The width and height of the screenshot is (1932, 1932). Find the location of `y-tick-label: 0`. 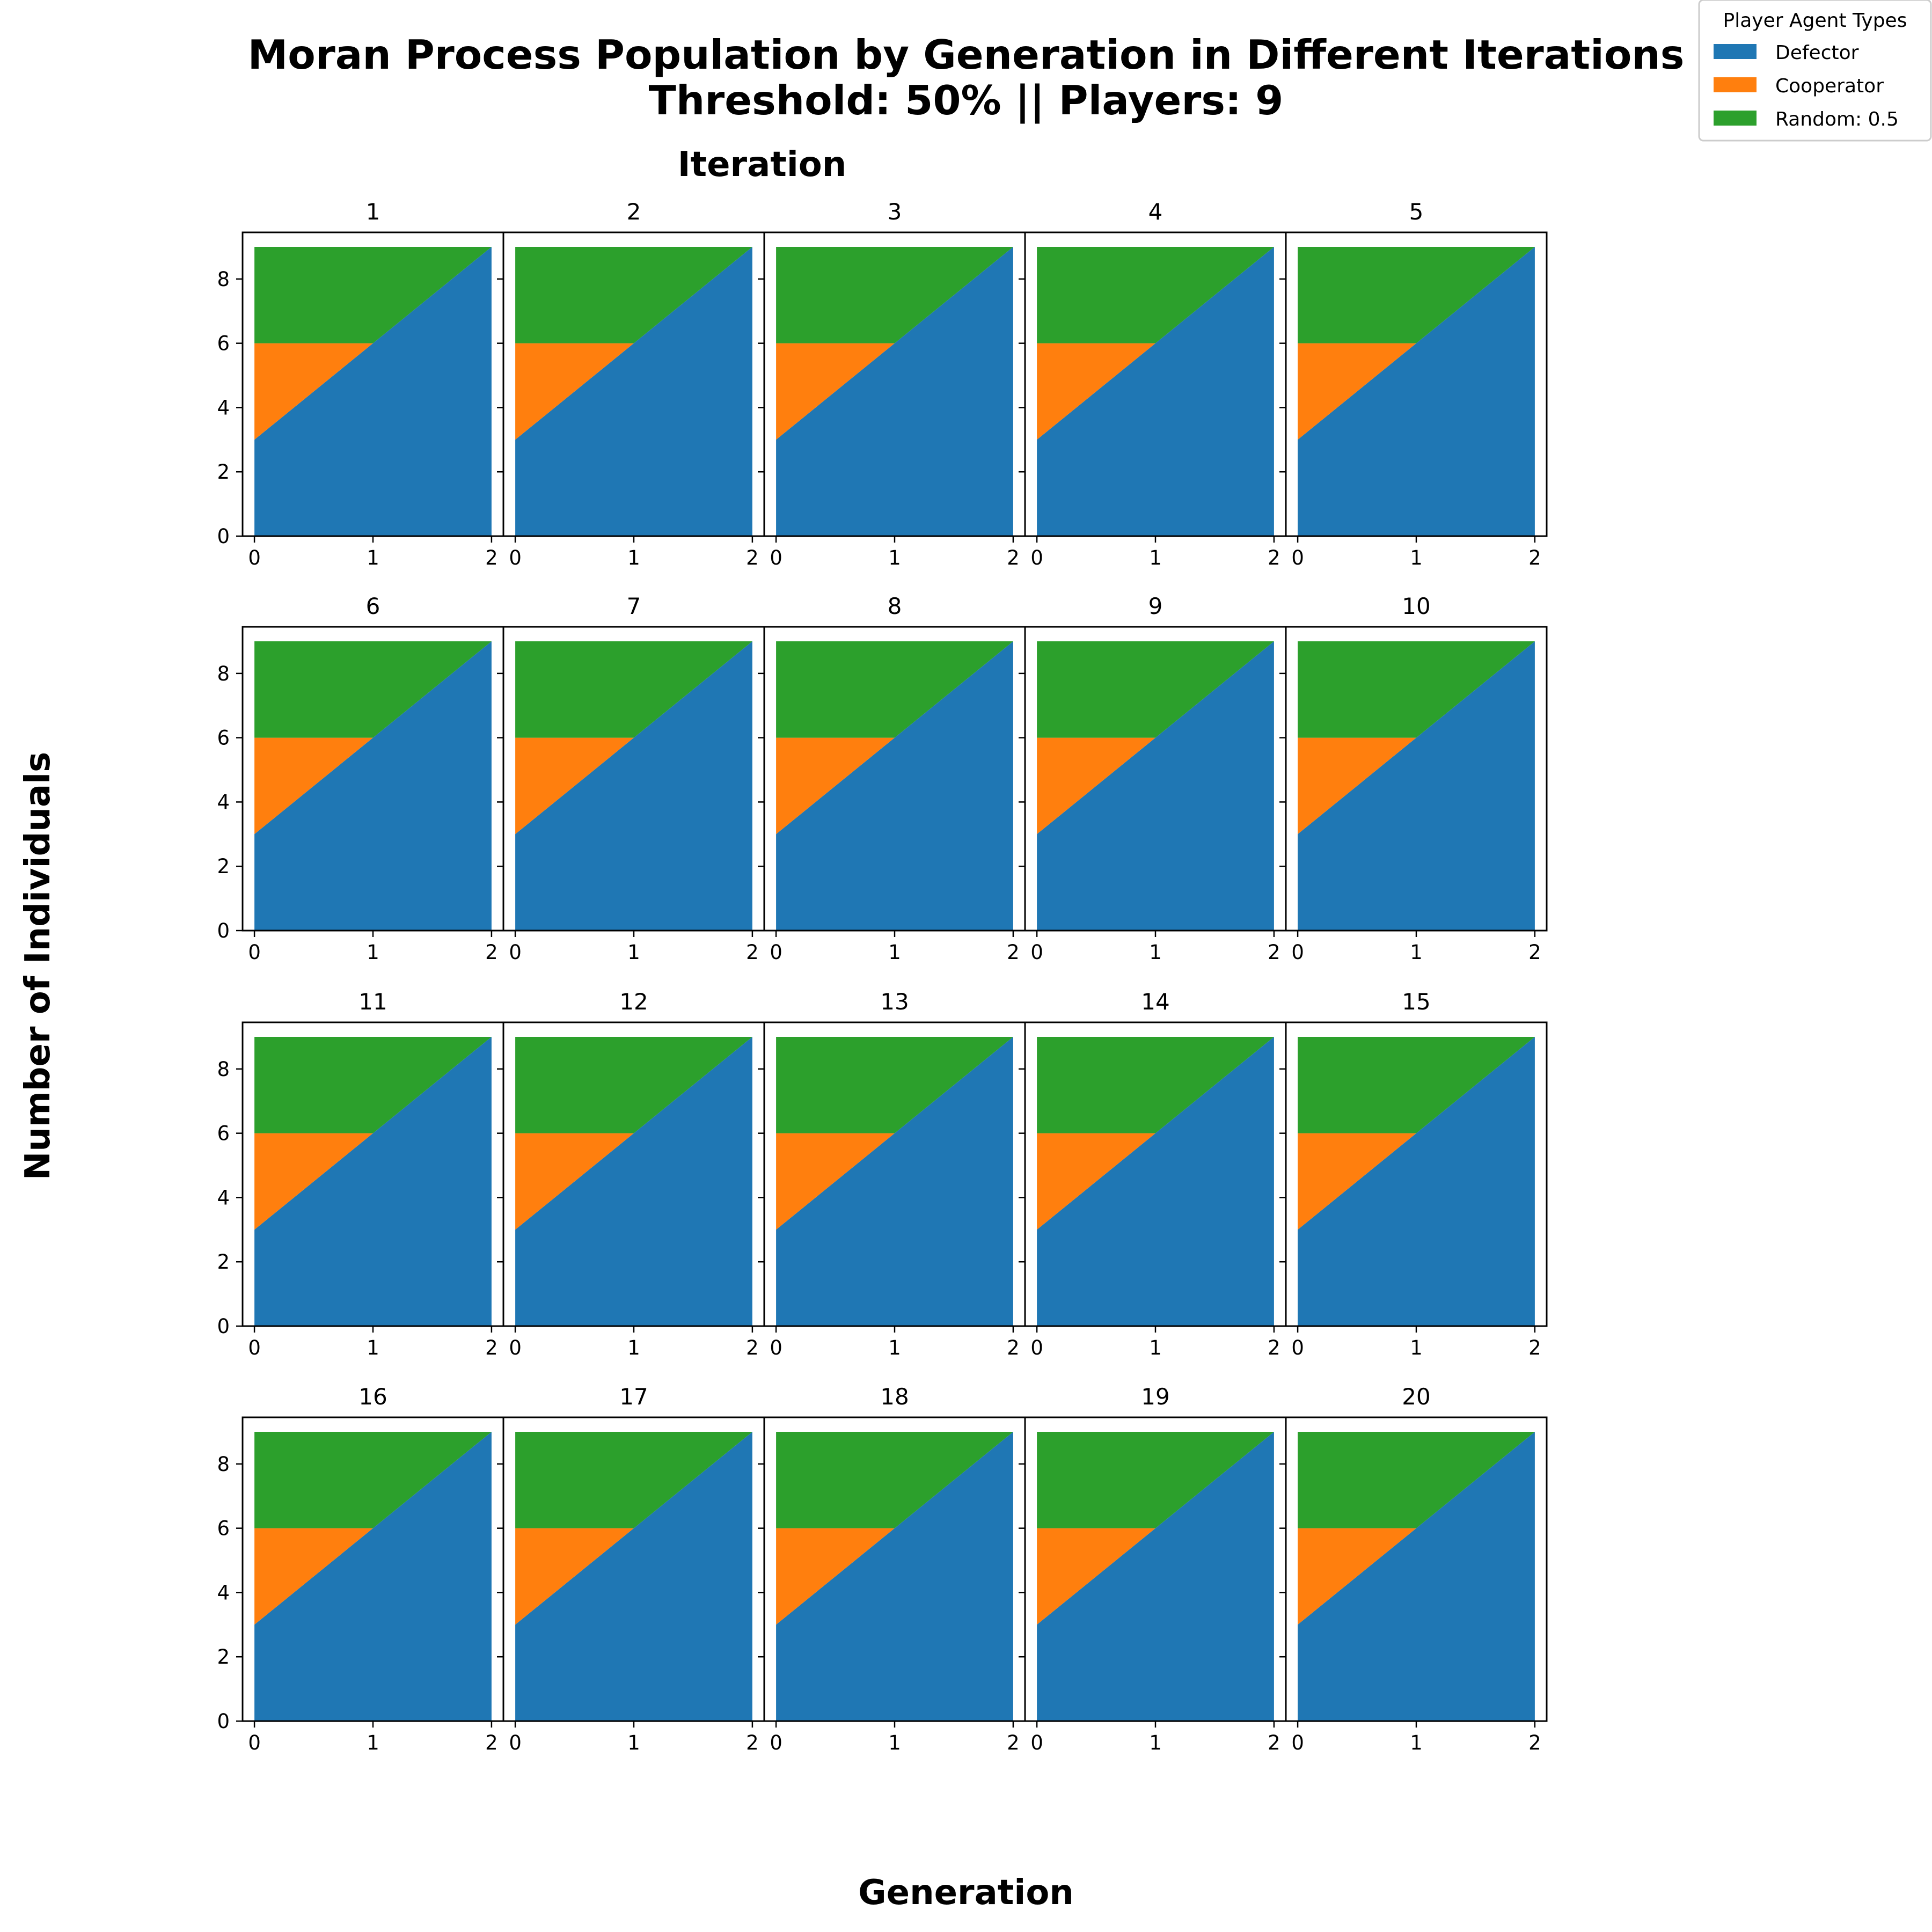

y-tick-label: 0 is located at coordinates (223, 930).